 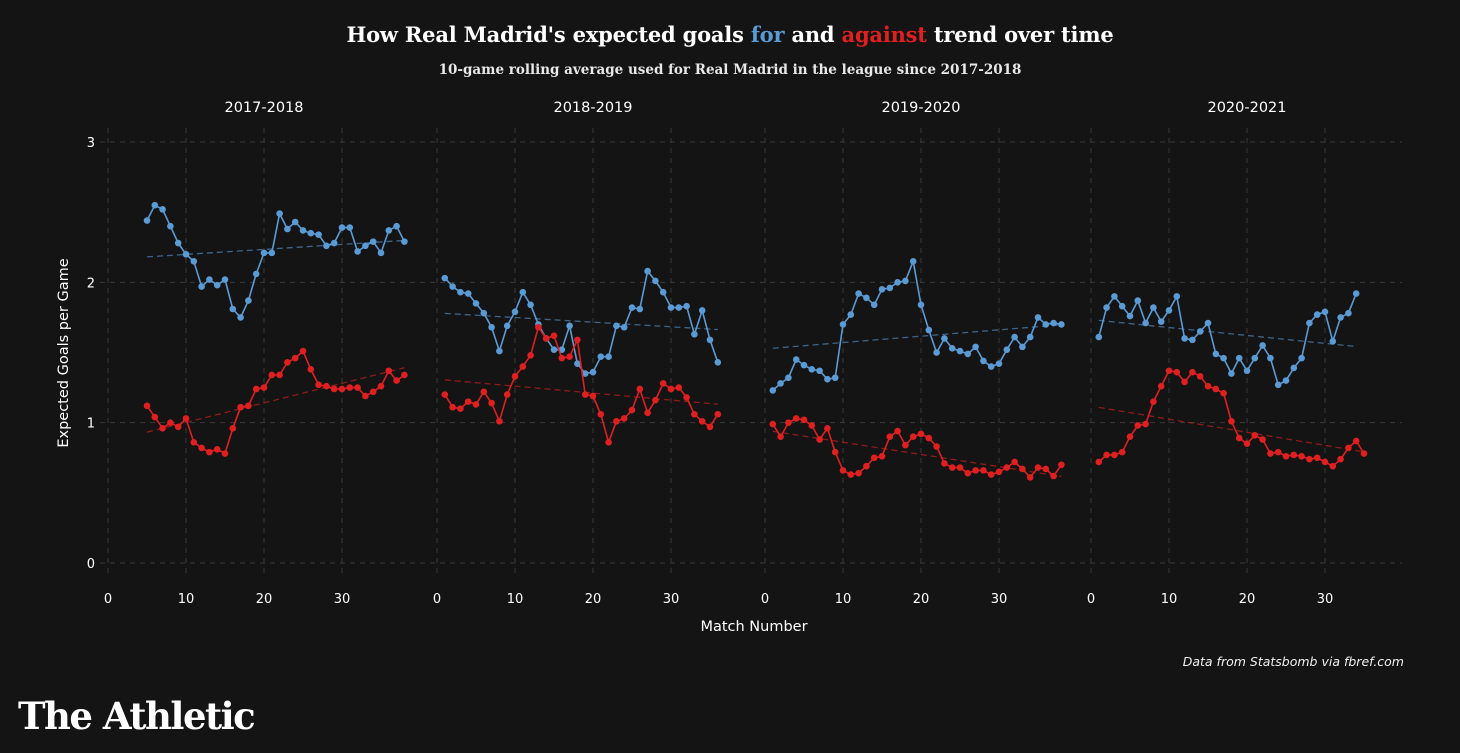 I want to click on y-tick-label: 2, so click(x=91, y=283).